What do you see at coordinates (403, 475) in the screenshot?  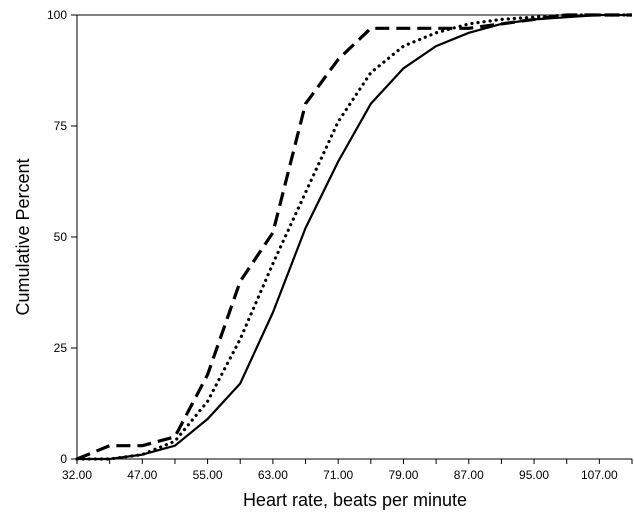 I see `x-tick-label: 79.00` at bounding box center [403, 475].